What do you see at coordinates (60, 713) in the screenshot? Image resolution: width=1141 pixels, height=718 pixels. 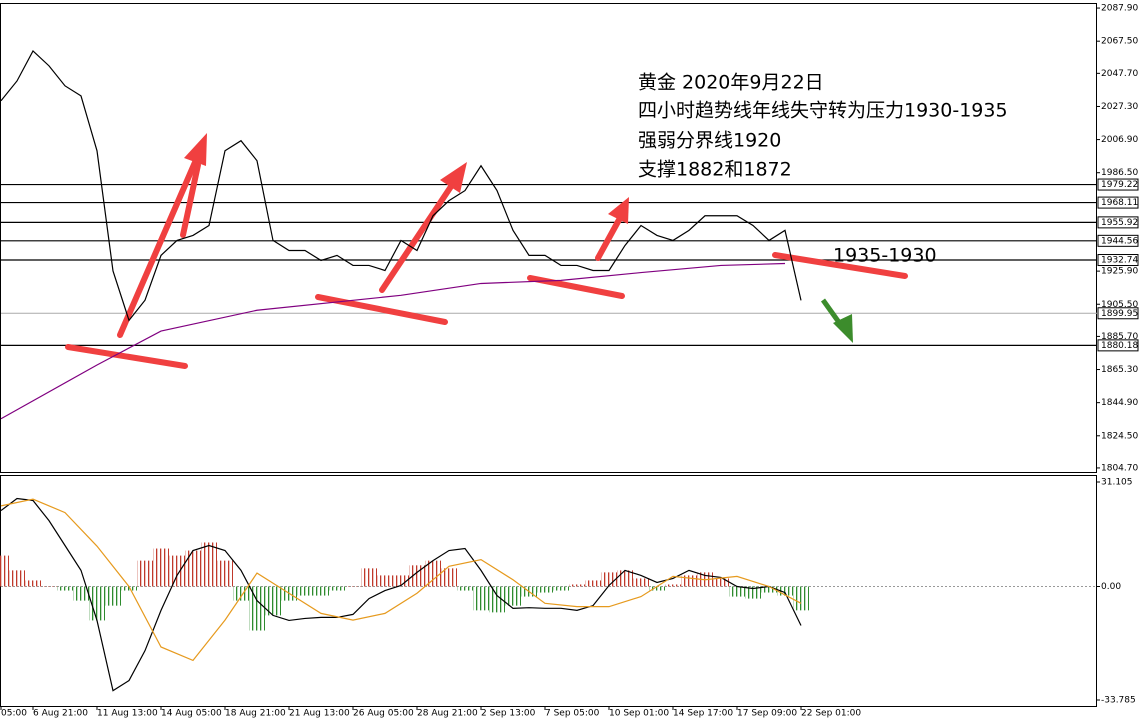 I see `x-tick-label: 6 Aug 21:00` at bounding box center [60, 713].